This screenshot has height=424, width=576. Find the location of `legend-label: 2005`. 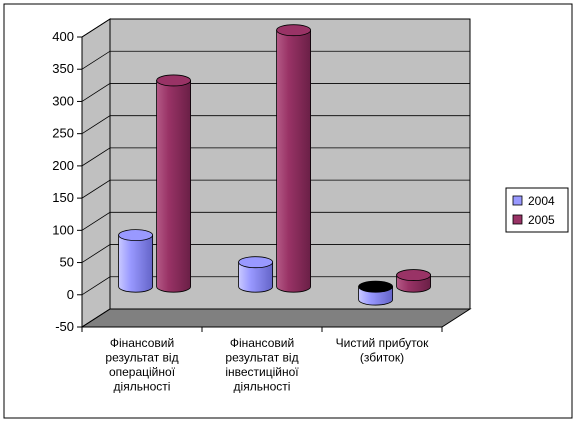

legend-label: 2005 is located at coordinates (541, 220).